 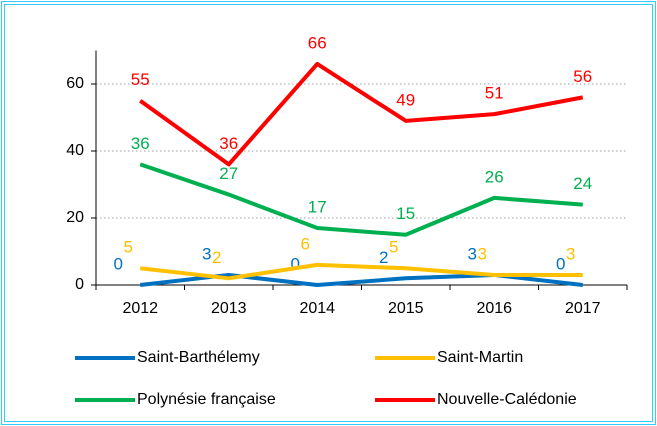 What do you see at coordinates (75, 83) in the screenshot?
I see `y-tick-label: 60` at bounding box center [75, 83].